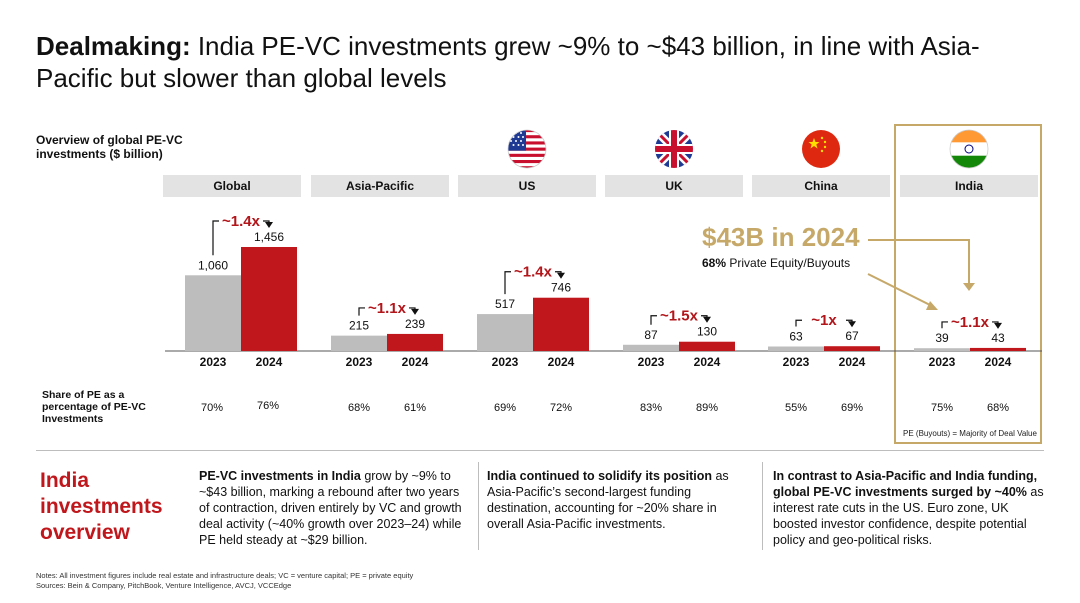  Describe the element at coordinates (113, 46) in the screenshot. I see `title-bold: Dealmaking:` at that location.